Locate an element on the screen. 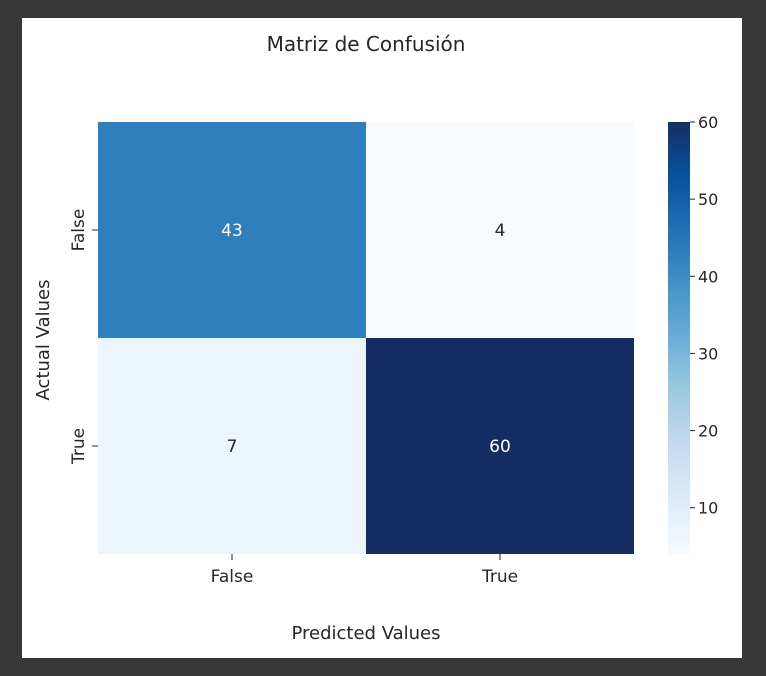 Image resolution: width=766 pixels, height=676 pixels. cell-value-label: 60 is located at coordinates (500, 447).